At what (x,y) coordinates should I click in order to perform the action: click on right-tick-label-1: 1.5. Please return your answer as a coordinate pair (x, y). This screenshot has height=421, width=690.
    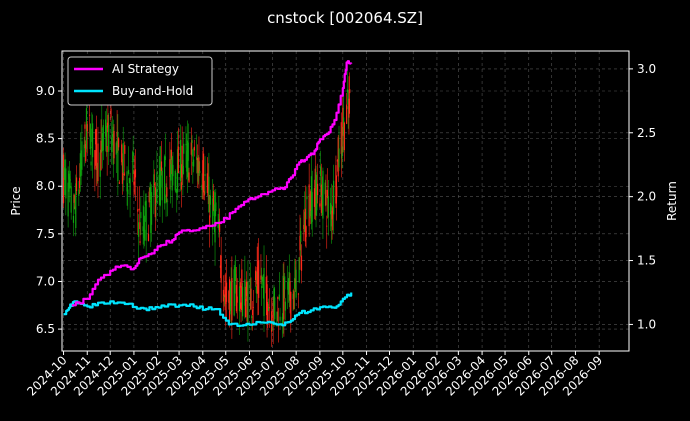
    Looking at the image, I should click on (646, 261).